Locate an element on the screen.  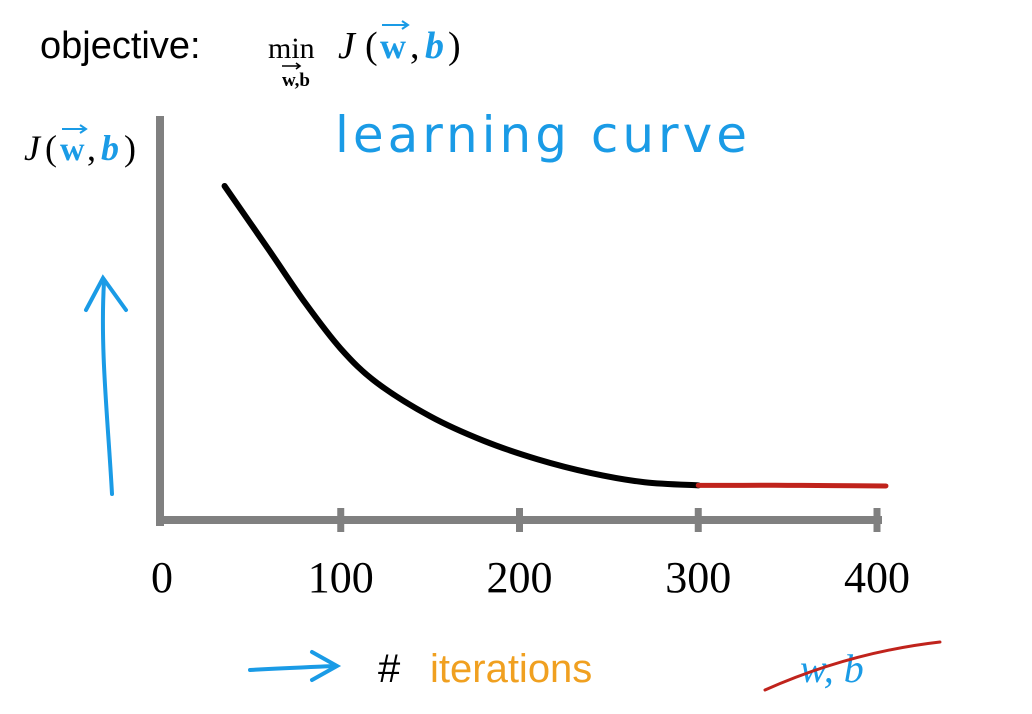
y-label-b: b is located at coordinates (110, 148).